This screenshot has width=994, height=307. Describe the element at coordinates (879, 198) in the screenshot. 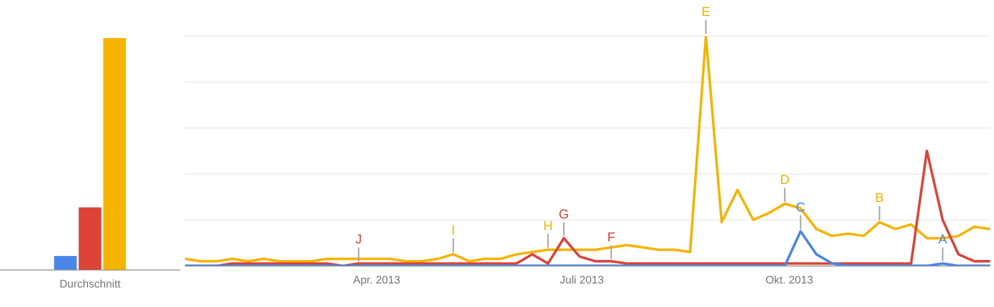

I see `annotation: B` at that location.